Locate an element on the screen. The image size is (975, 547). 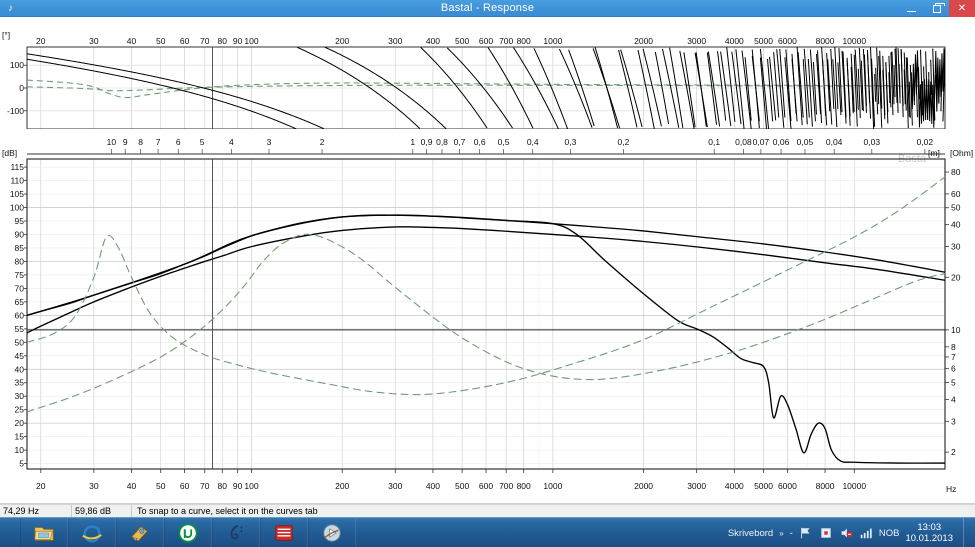
show-desktop-button is located at coordinates (967, 532).